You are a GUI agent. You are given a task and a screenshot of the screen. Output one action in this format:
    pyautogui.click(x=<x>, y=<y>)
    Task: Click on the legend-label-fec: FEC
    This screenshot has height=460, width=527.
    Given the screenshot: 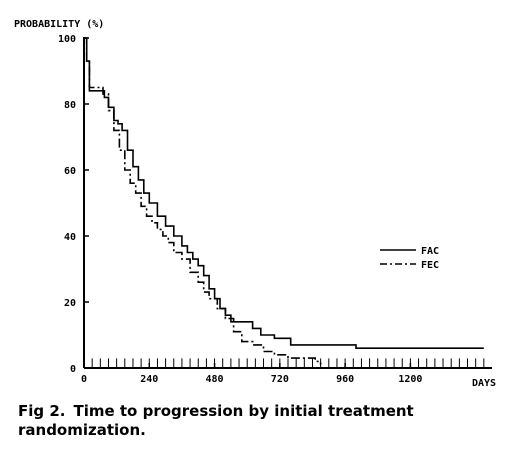 What is the action you would take?
    pyautogui.click(x=430, y=265)
    